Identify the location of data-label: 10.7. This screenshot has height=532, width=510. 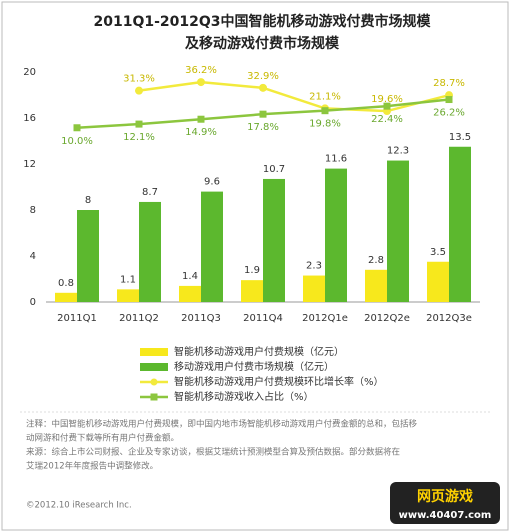
(274, 169).